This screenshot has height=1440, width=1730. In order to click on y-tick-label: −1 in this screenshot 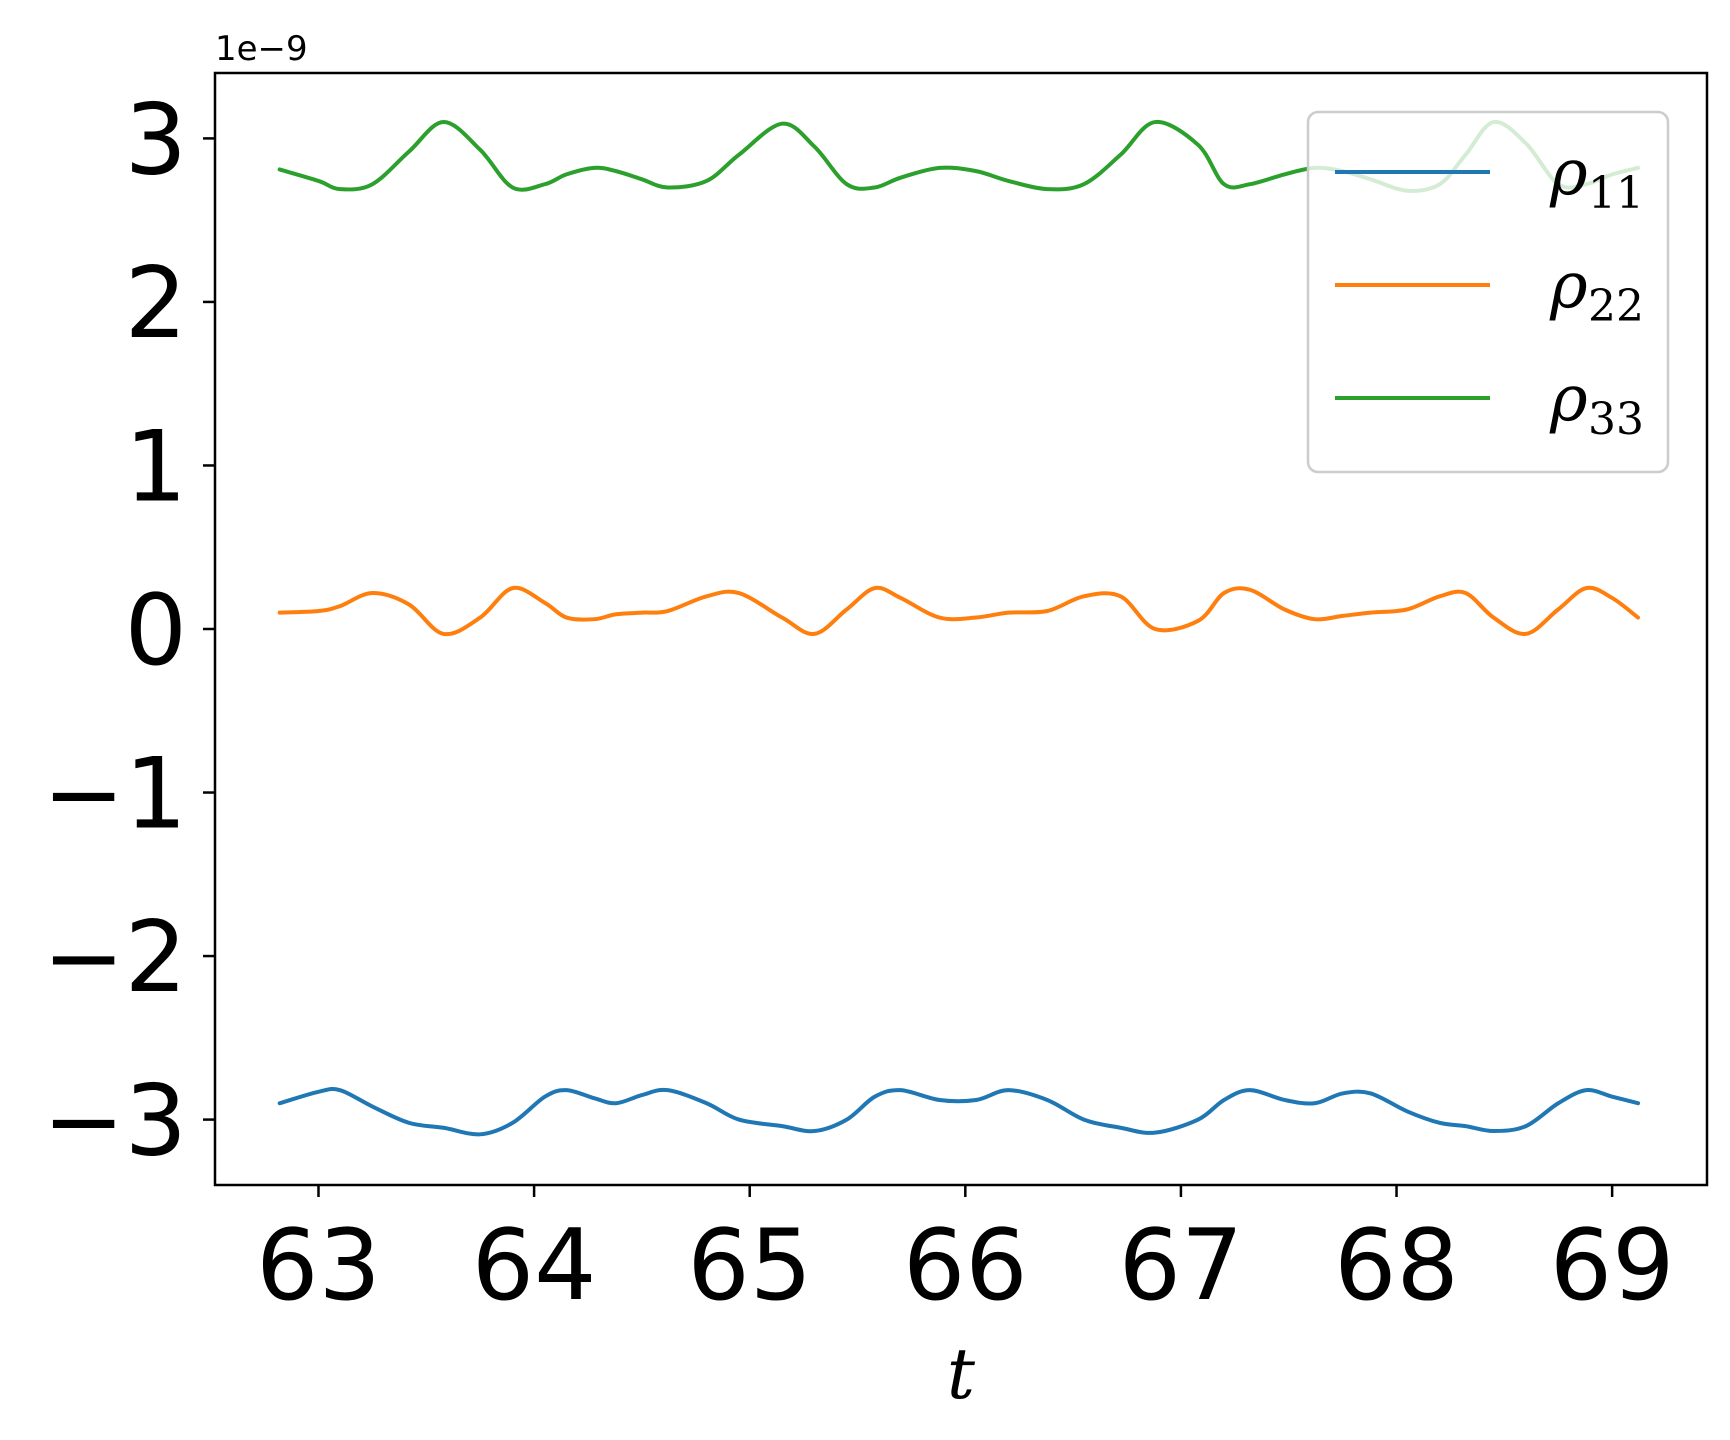, I will do `click(115, 795)`.